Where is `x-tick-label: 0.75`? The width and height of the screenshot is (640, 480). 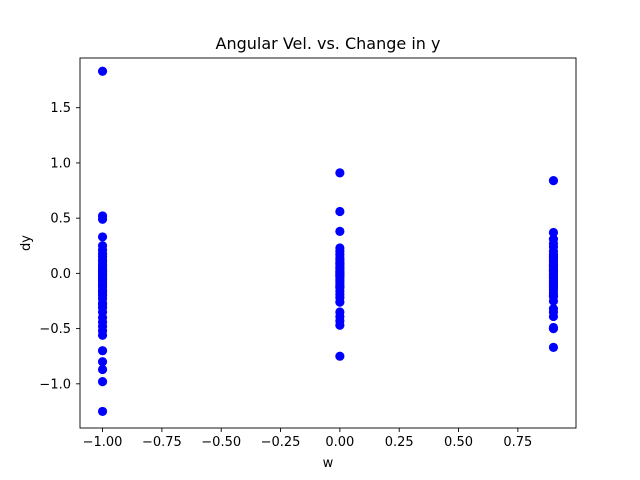
x-tick-label: 0.75 is located at coordinates (517, 442).